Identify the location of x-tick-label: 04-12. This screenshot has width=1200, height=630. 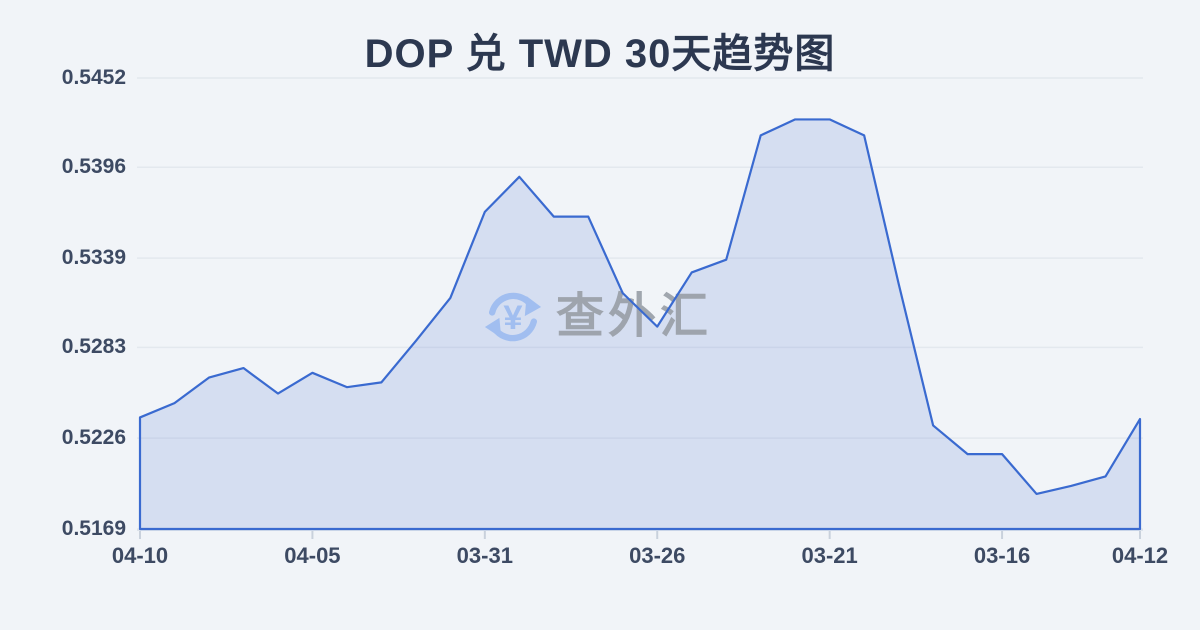
(1140, 555).